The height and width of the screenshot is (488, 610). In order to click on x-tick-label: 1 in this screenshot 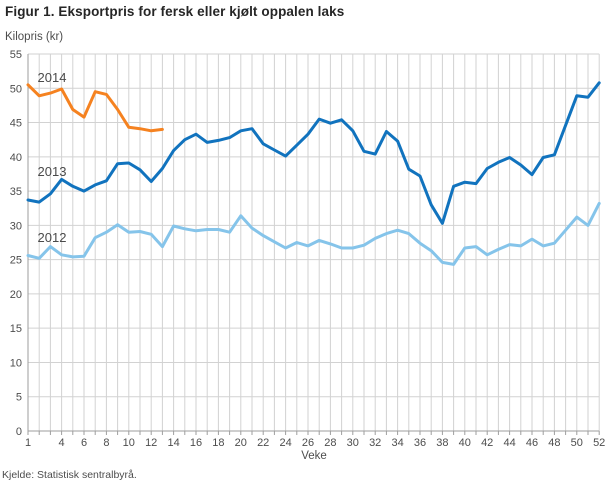, I will do `click(28, 443)`.